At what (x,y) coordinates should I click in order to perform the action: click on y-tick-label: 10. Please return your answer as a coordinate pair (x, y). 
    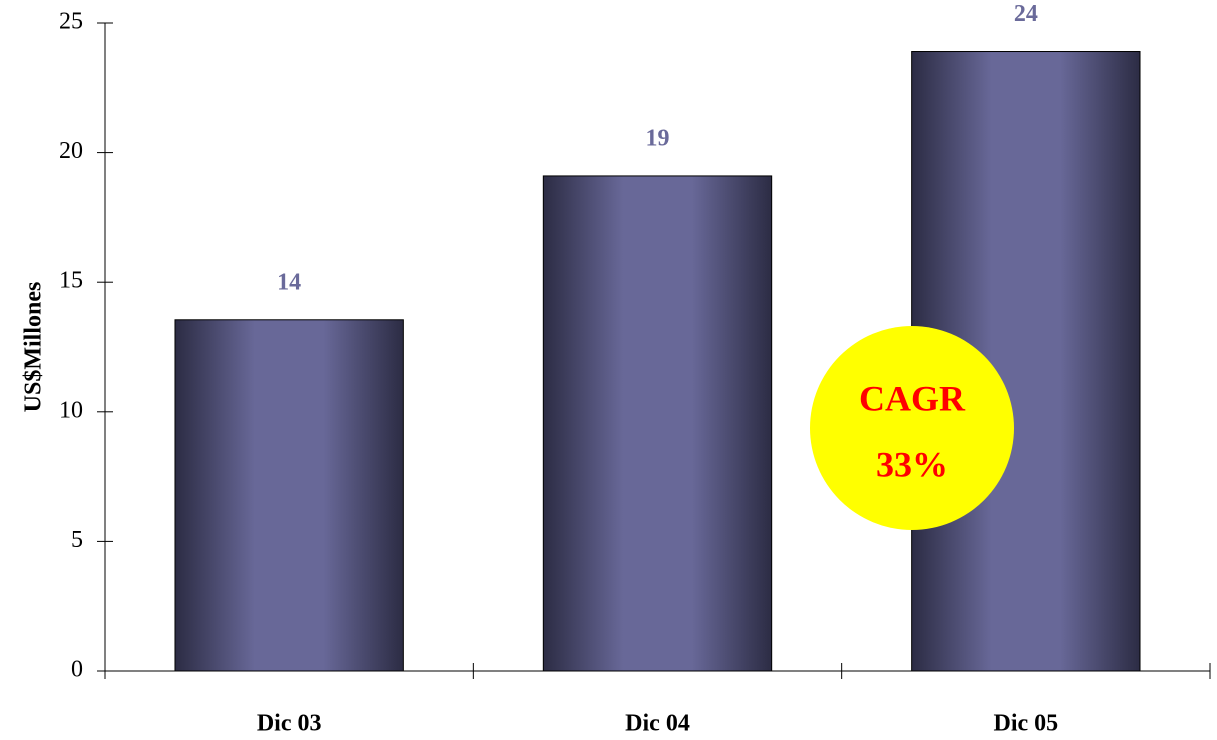
    Looking at the image, I should click on (71, 410).